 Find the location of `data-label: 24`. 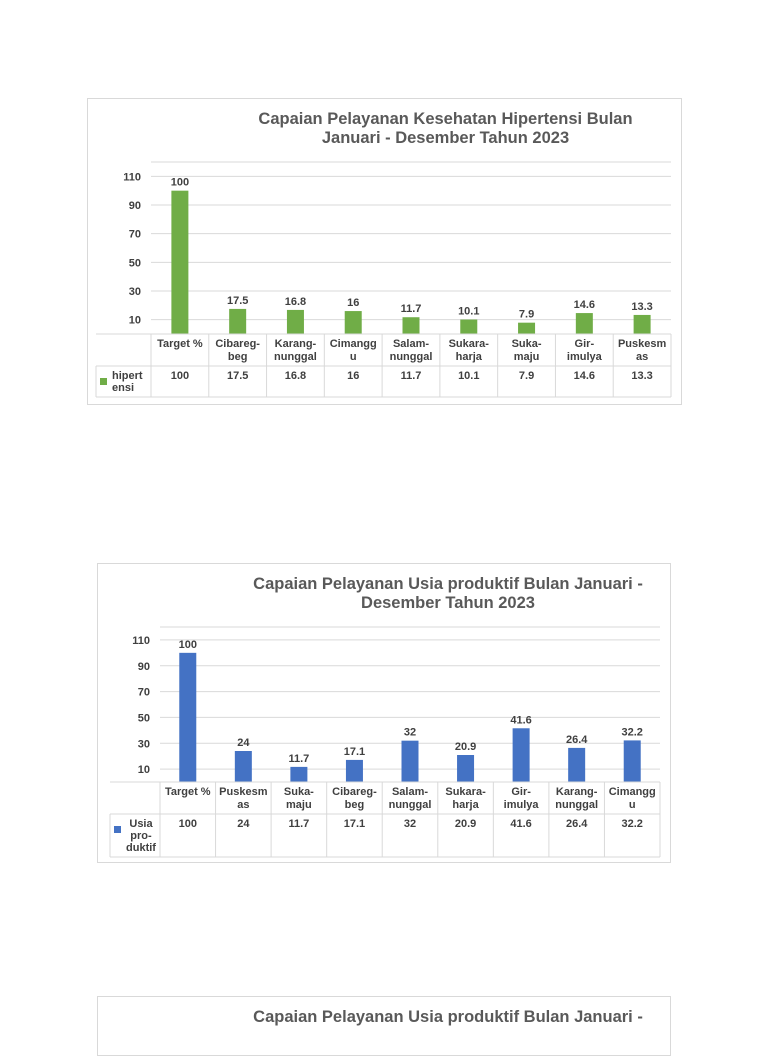

data-label: 24 is located at coordinates (243, 743).